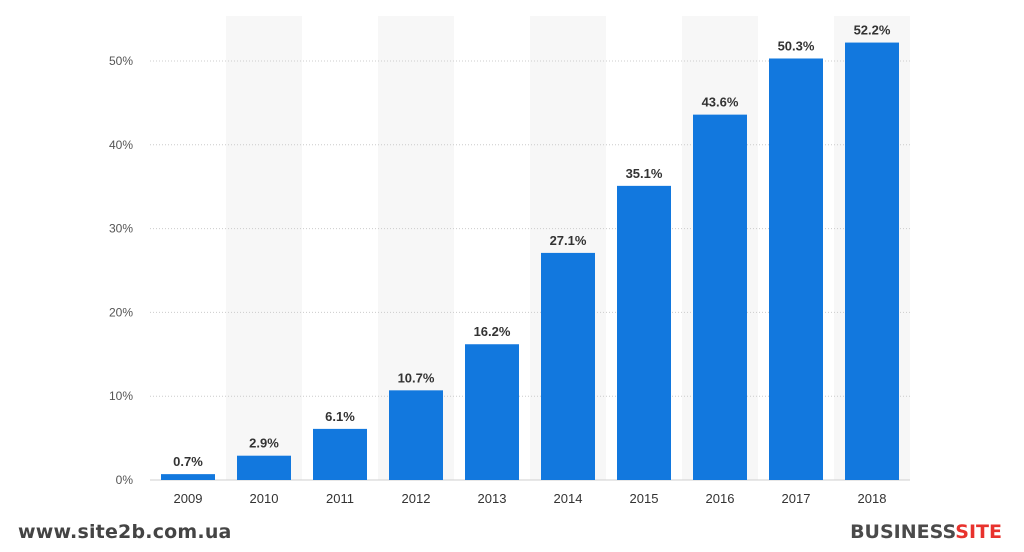 This screenshot has width=1024, height=552. What do you see at coordinates (340, 416) in the screenshot?
I see `data-label-2011: 6.1%` at bounding box center [340, 416].